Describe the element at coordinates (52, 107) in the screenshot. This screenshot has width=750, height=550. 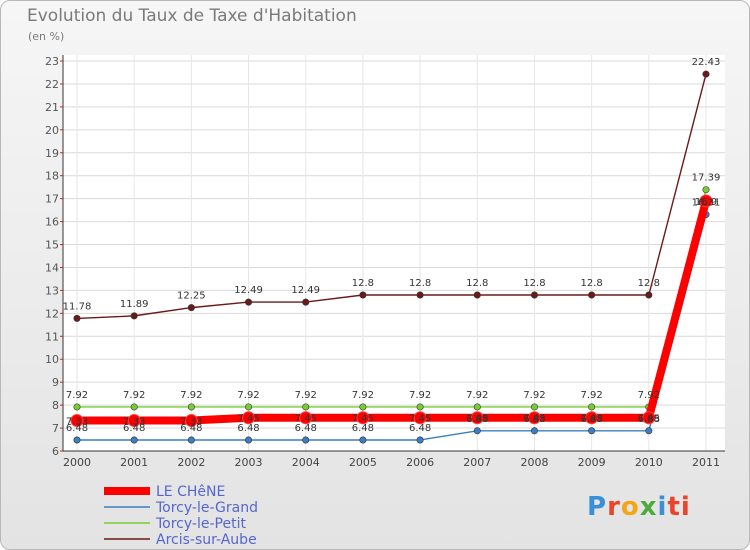
I see `y-tick-label: 21` at that location.